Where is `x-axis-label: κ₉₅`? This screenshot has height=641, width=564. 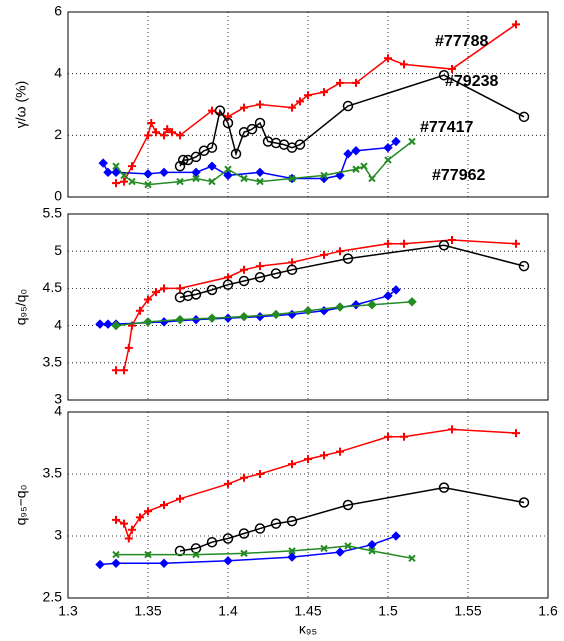 x-axis-label: κ₉₅ is located at coordinates (308, 629).